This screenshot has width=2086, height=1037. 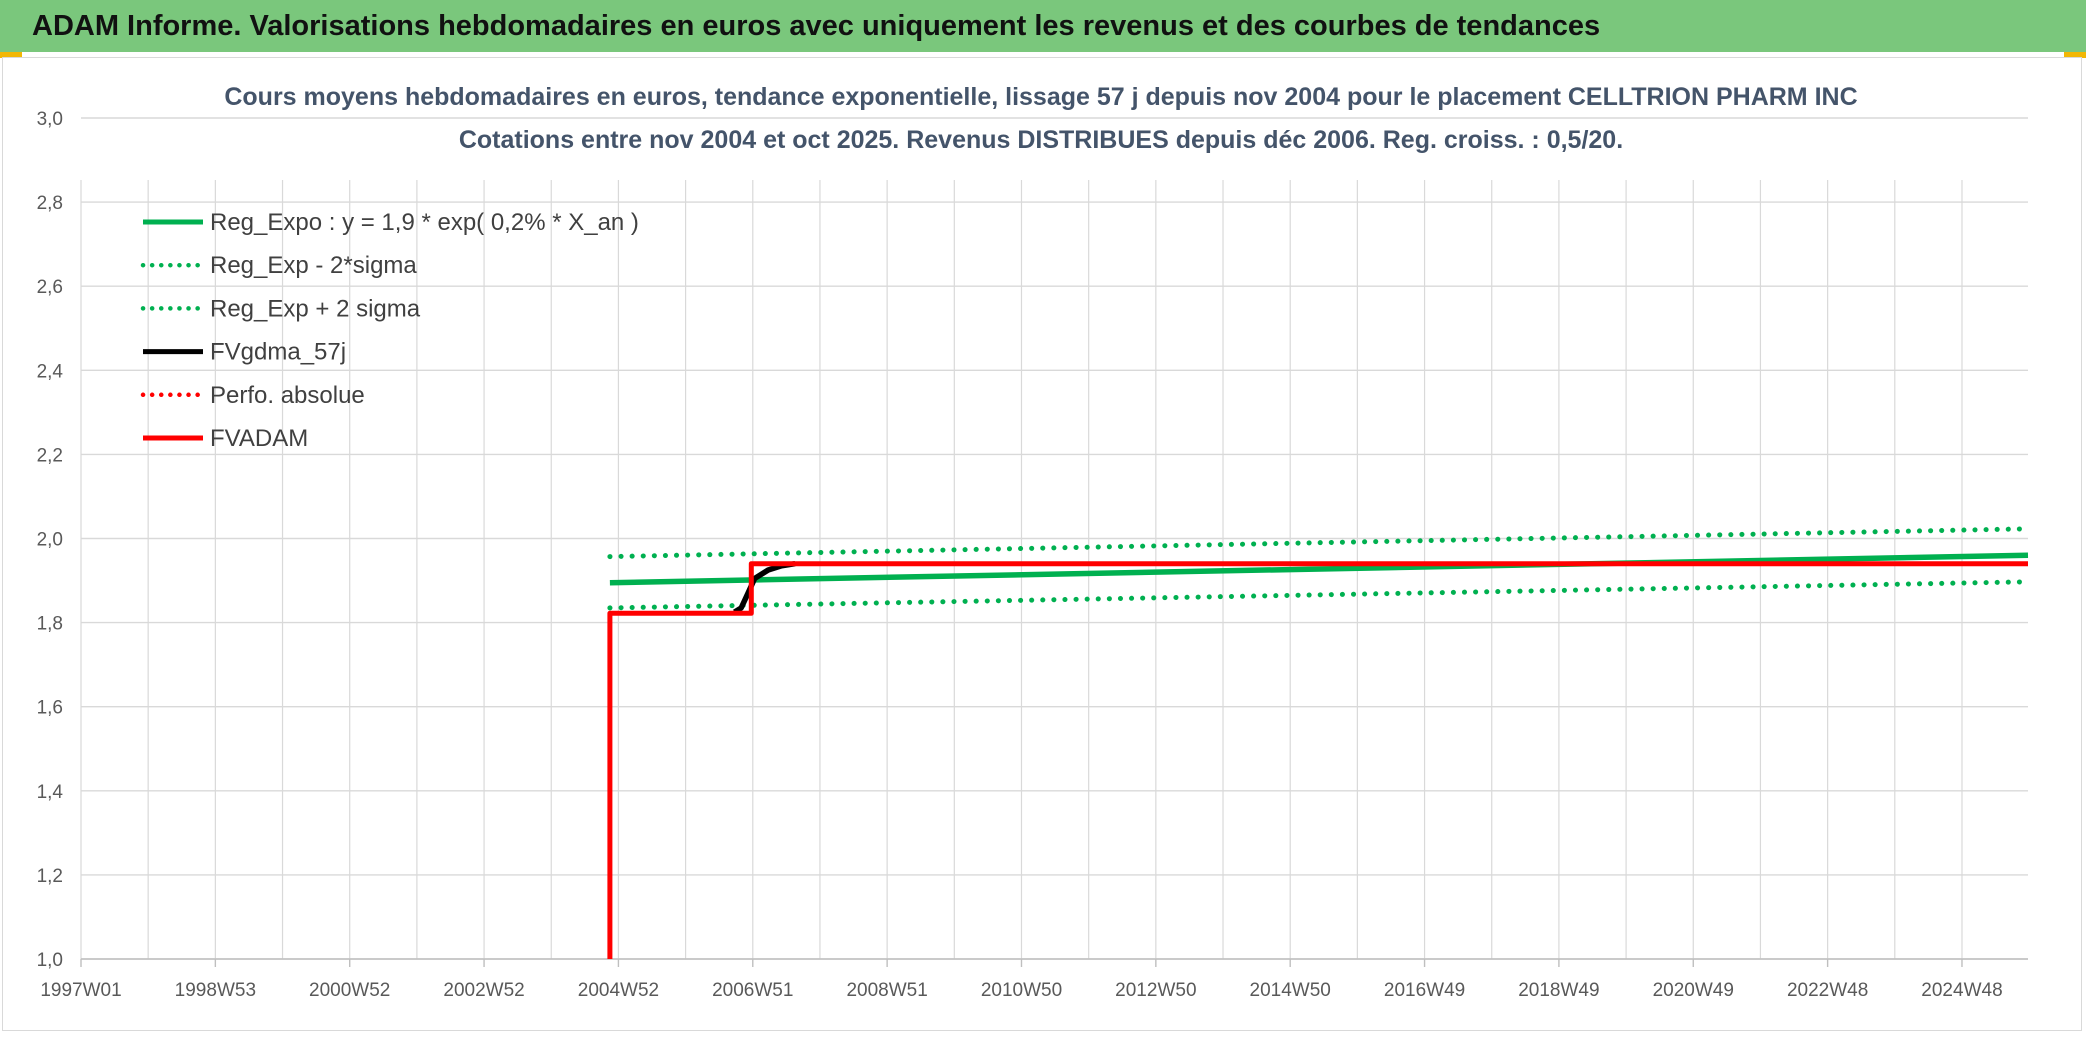 What do you see at coordinates (259, 438) in the screenshot?
I see `legend-label: FVADAM` at bounding box center [259, 438].